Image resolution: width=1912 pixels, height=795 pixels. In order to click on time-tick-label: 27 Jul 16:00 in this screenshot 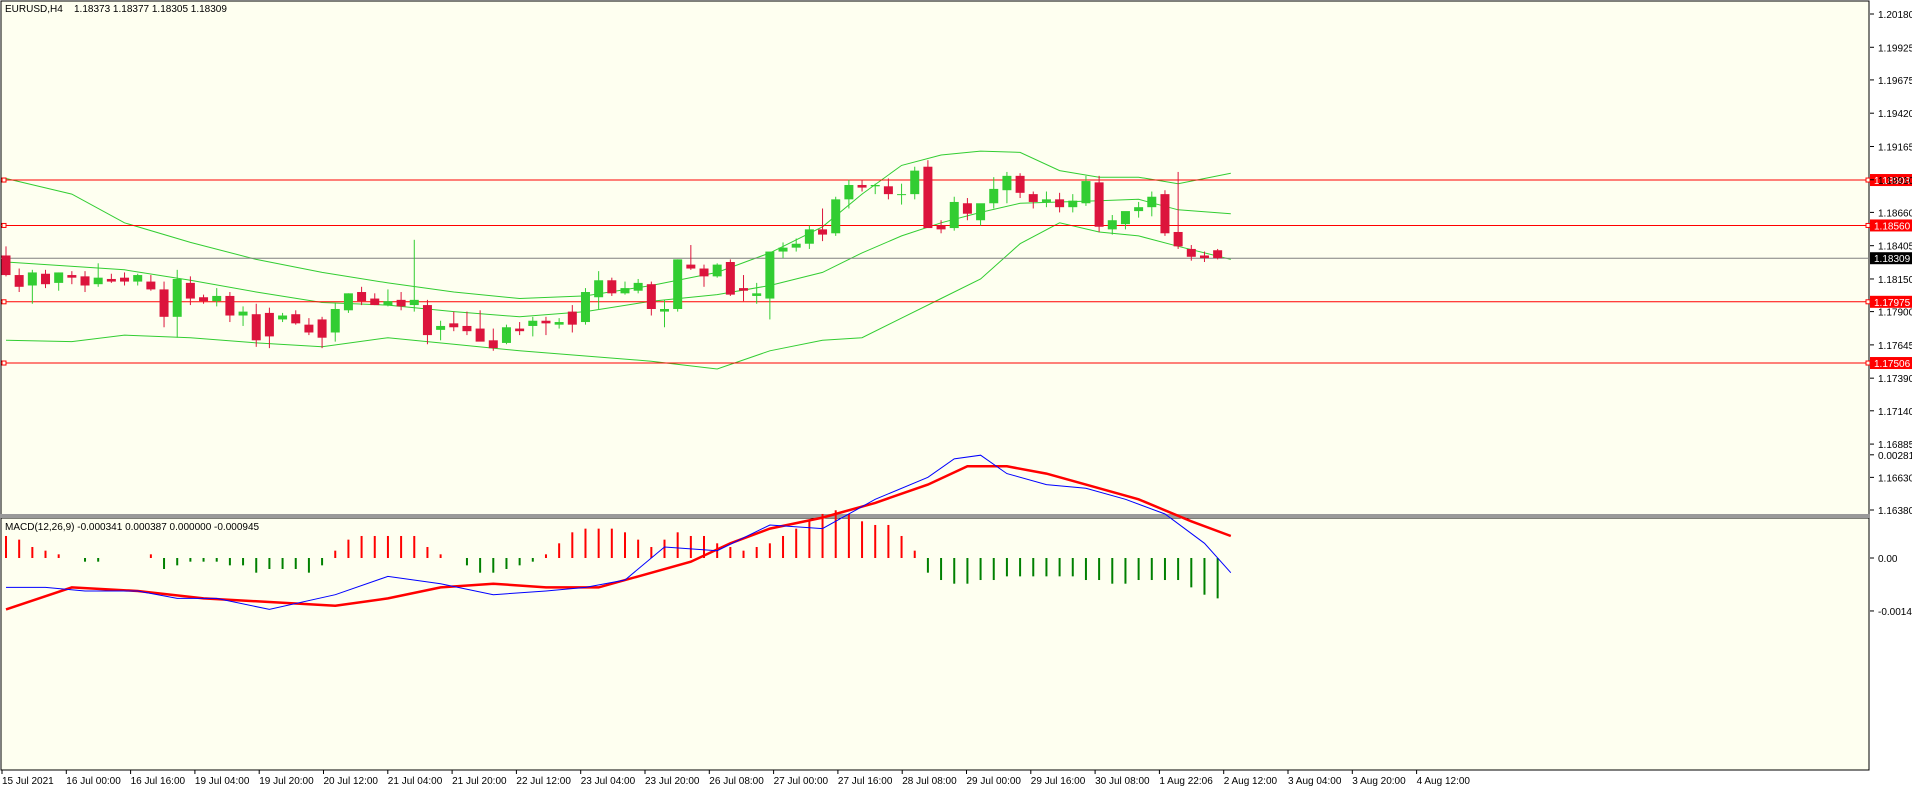, I will do `click(865, 781)`.